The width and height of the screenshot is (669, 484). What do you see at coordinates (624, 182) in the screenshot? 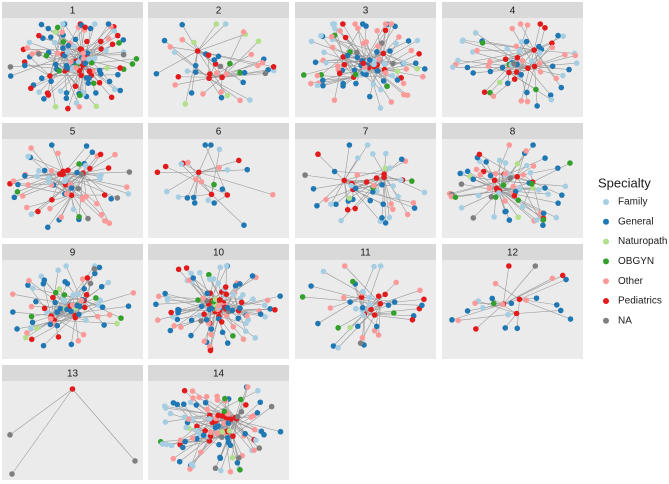
I see `legend-title: Specialty` at bounding box center [624, 182].